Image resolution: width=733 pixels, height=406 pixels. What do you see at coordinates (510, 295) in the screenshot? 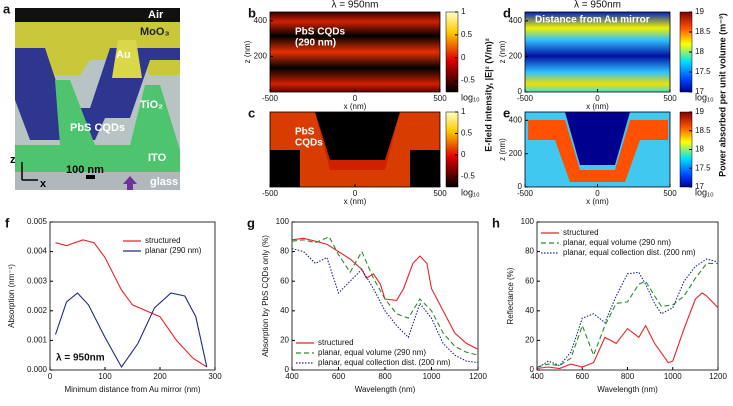
I see `y-axis-label: Reflectance (%)` at bounding box center [510, 295].